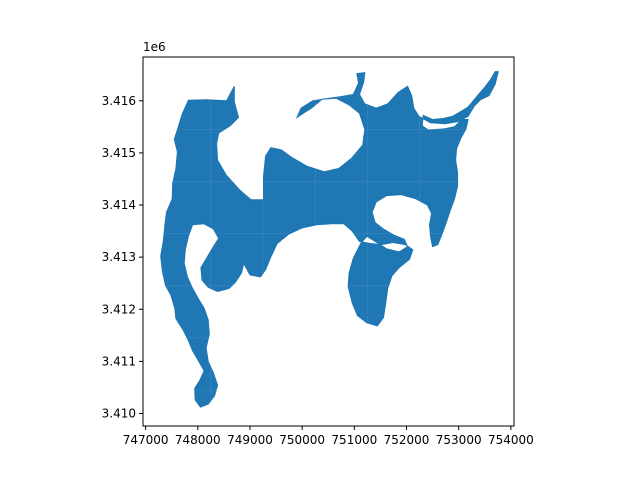  I want to click on x-tick-label: 751000, so click(354, 440).